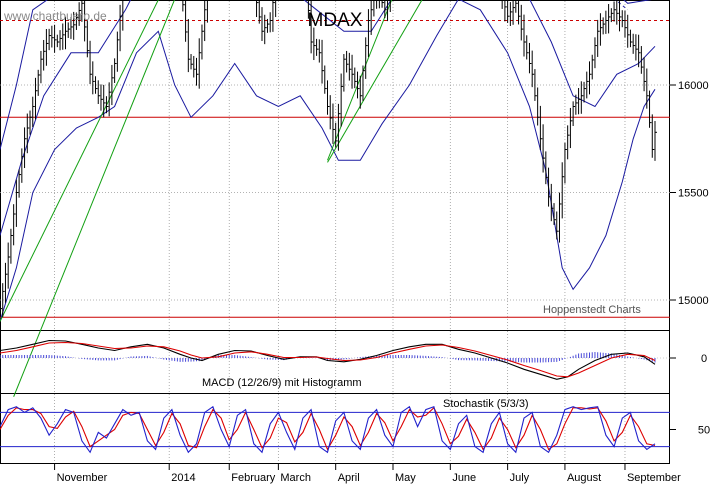  What do you see at coordinates (693, 86) in the screenshot?
I see `price-axis-label: 16000` at bounding box center [693, 86].